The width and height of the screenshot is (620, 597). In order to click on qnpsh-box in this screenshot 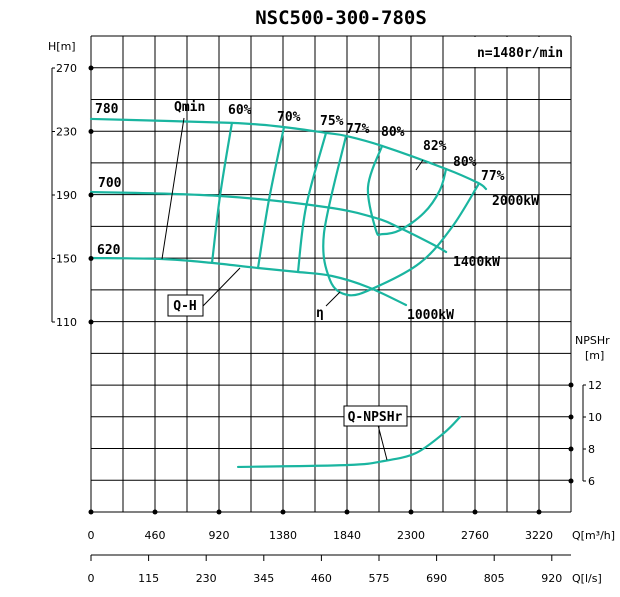, I will do `click(375, 416)`.